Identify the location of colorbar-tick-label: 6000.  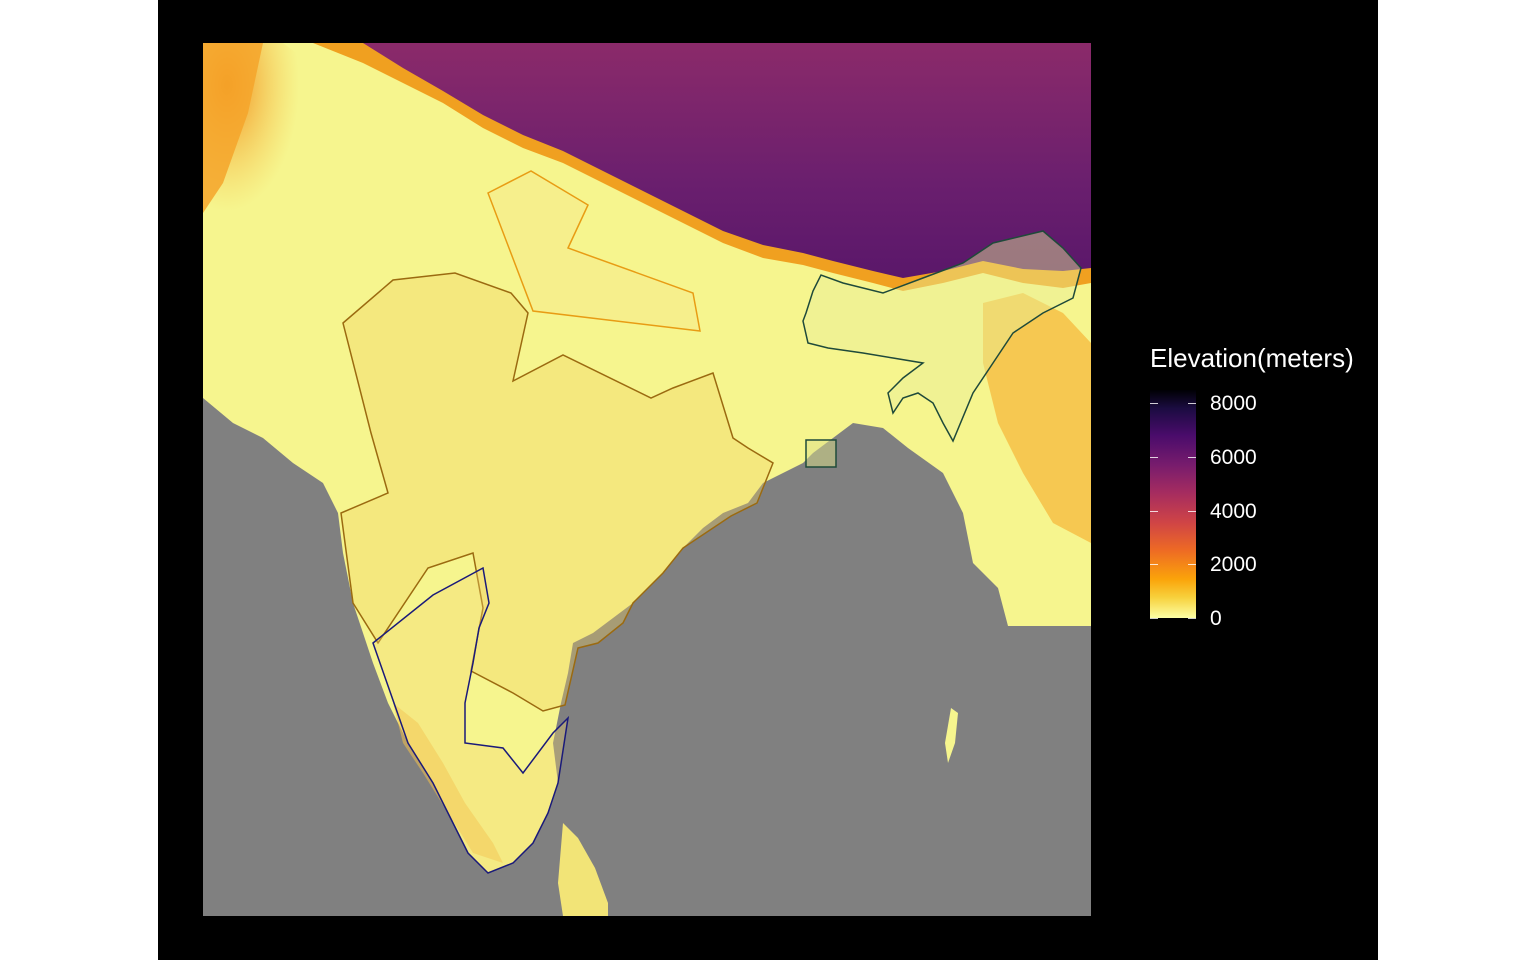
(1233, 458).